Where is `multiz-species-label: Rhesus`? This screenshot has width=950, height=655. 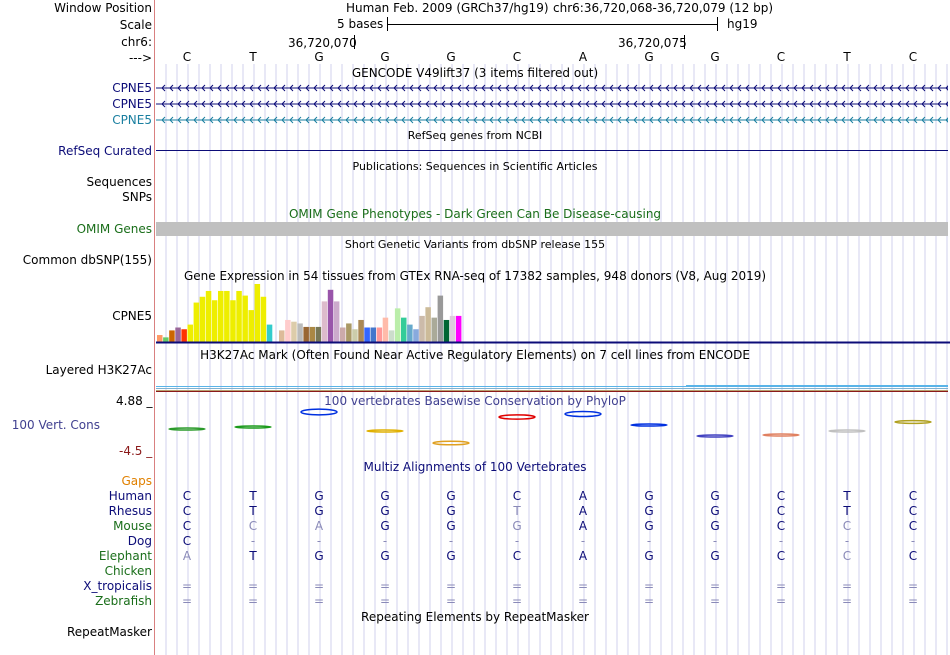 multiz-species-label: Rhesus is located at coordinates (130, 511).